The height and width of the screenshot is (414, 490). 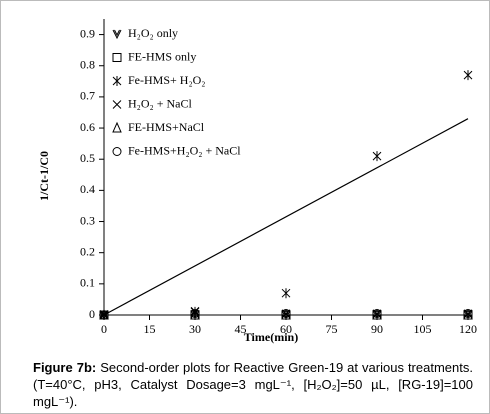 I want to click on x-tick-label: 30, so click(x=195, y=329).